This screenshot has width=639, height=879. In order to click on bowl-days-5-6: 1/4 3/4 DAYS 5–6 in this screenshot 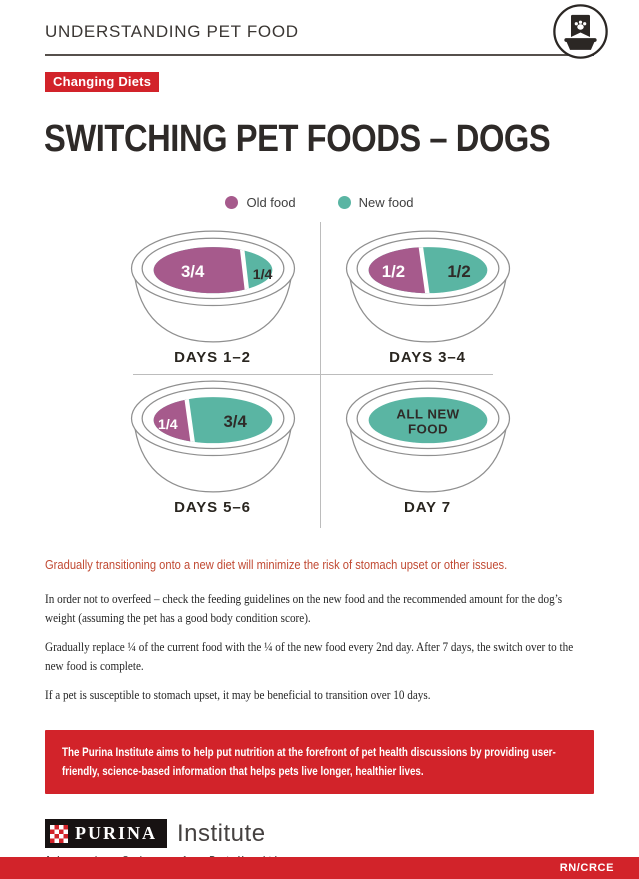, I will do `click(212, 449)`.